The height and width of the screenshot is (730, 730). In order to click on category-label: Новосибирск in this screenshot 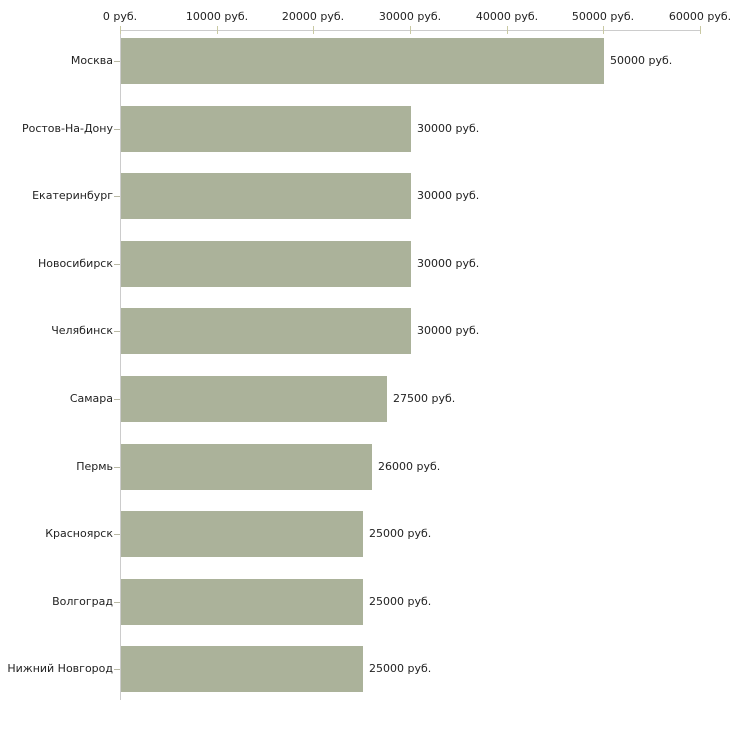, I will do `click(75, 263)`.